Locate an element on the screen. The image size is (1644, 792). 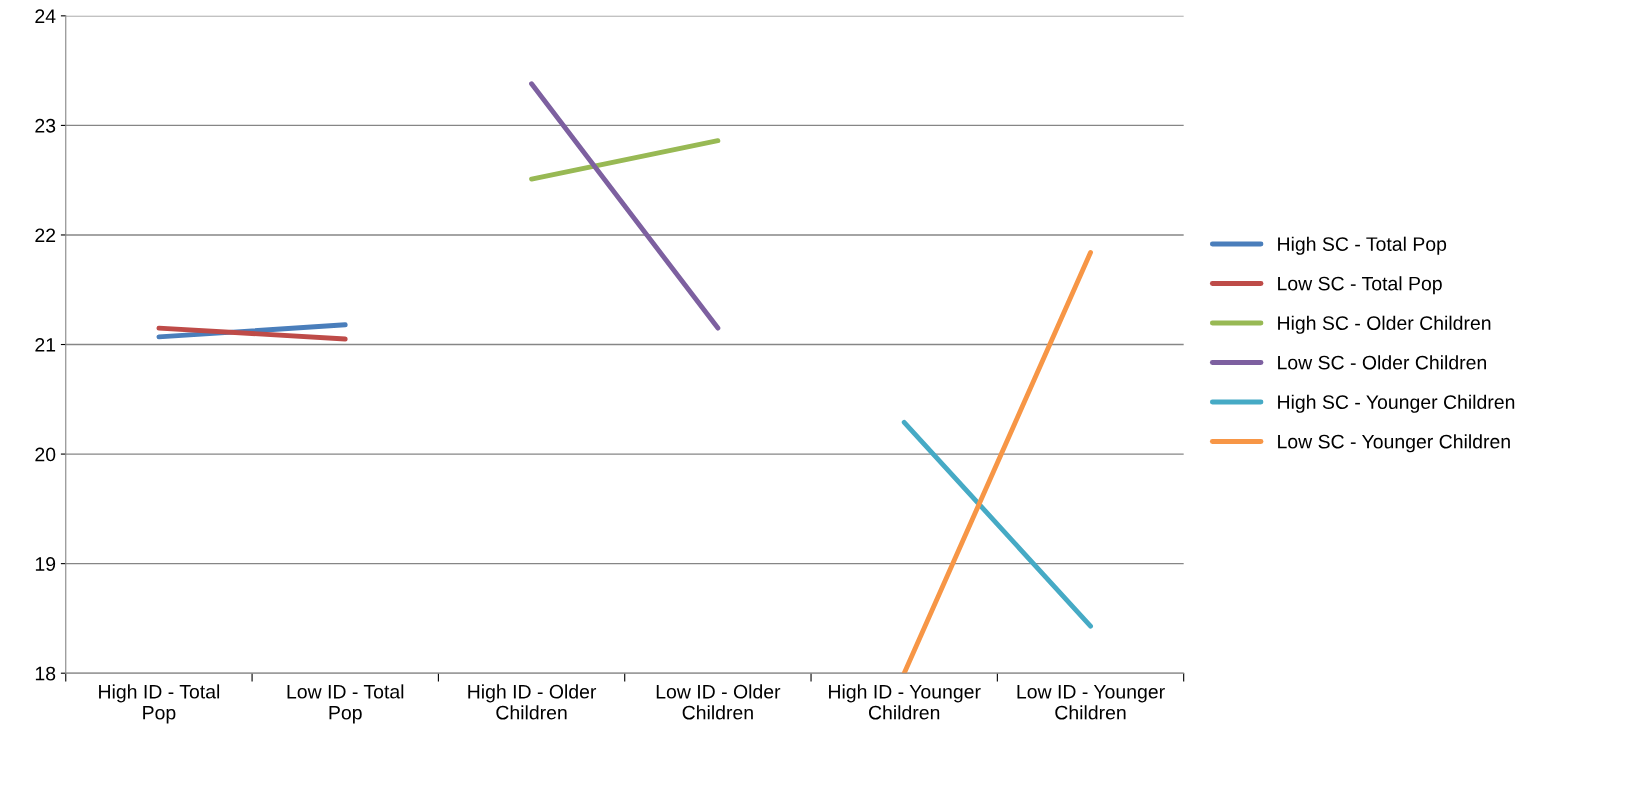
x-tick-label: Low ID - Older Children is located at coordinates (718, 702).